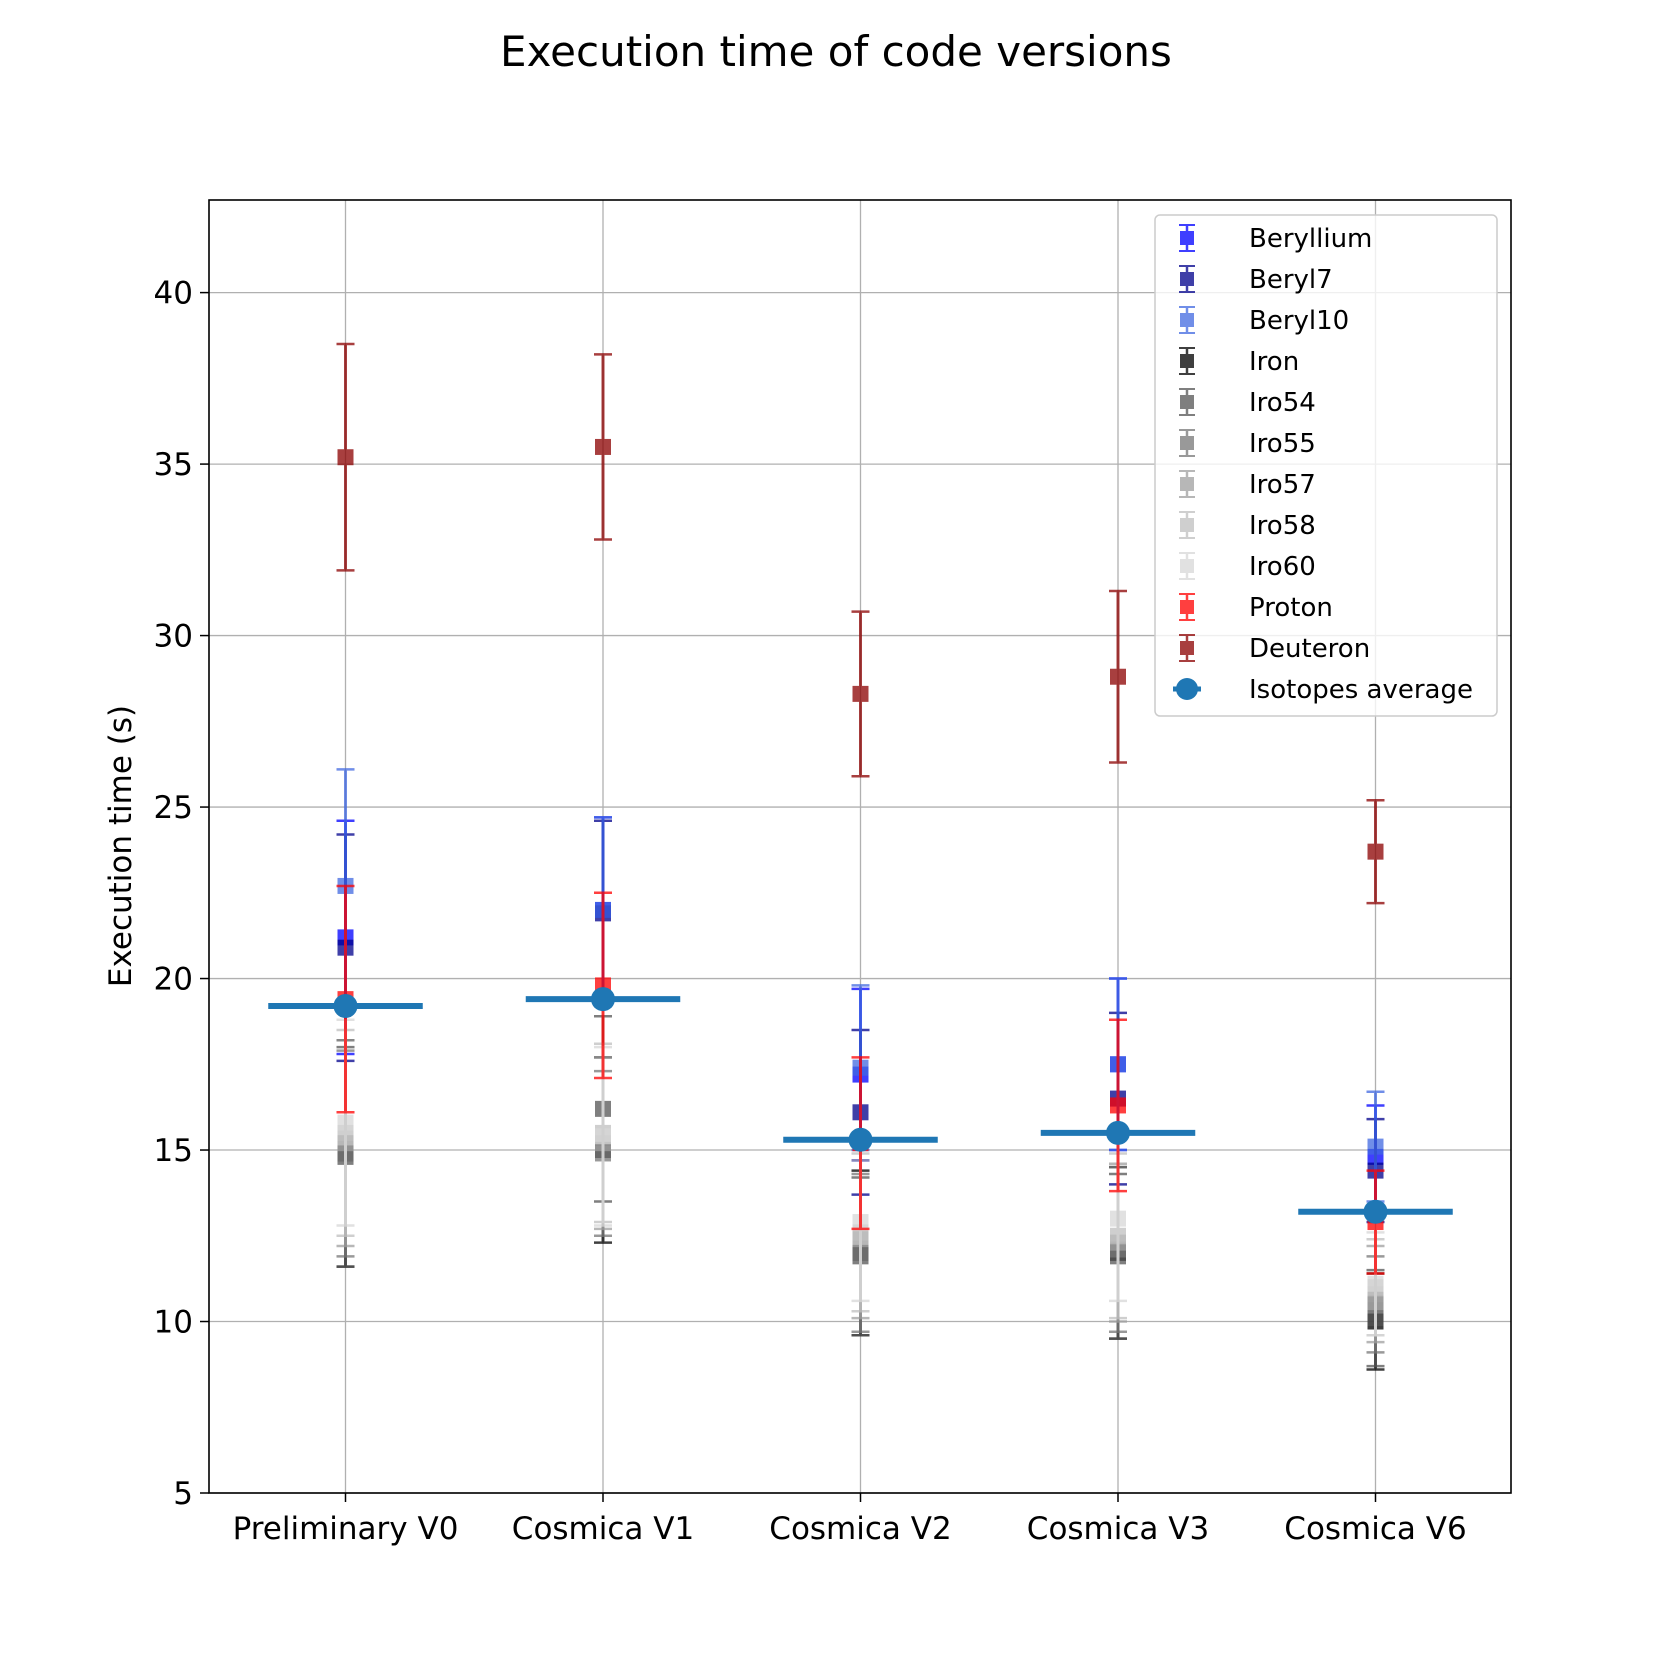 The height and width of the screenshot is (1661, 1661). Describe the element at coordinates (1282, 567) in the screenshot. I see `legend-label-iro60: Iro60` at that location.